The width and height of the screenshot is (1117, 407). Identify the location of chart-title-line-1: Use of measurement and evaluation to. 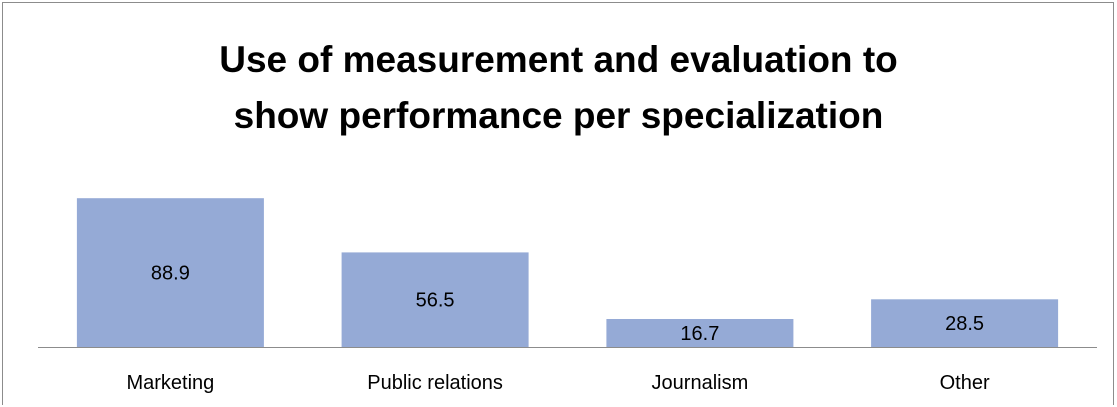
(558, 59).